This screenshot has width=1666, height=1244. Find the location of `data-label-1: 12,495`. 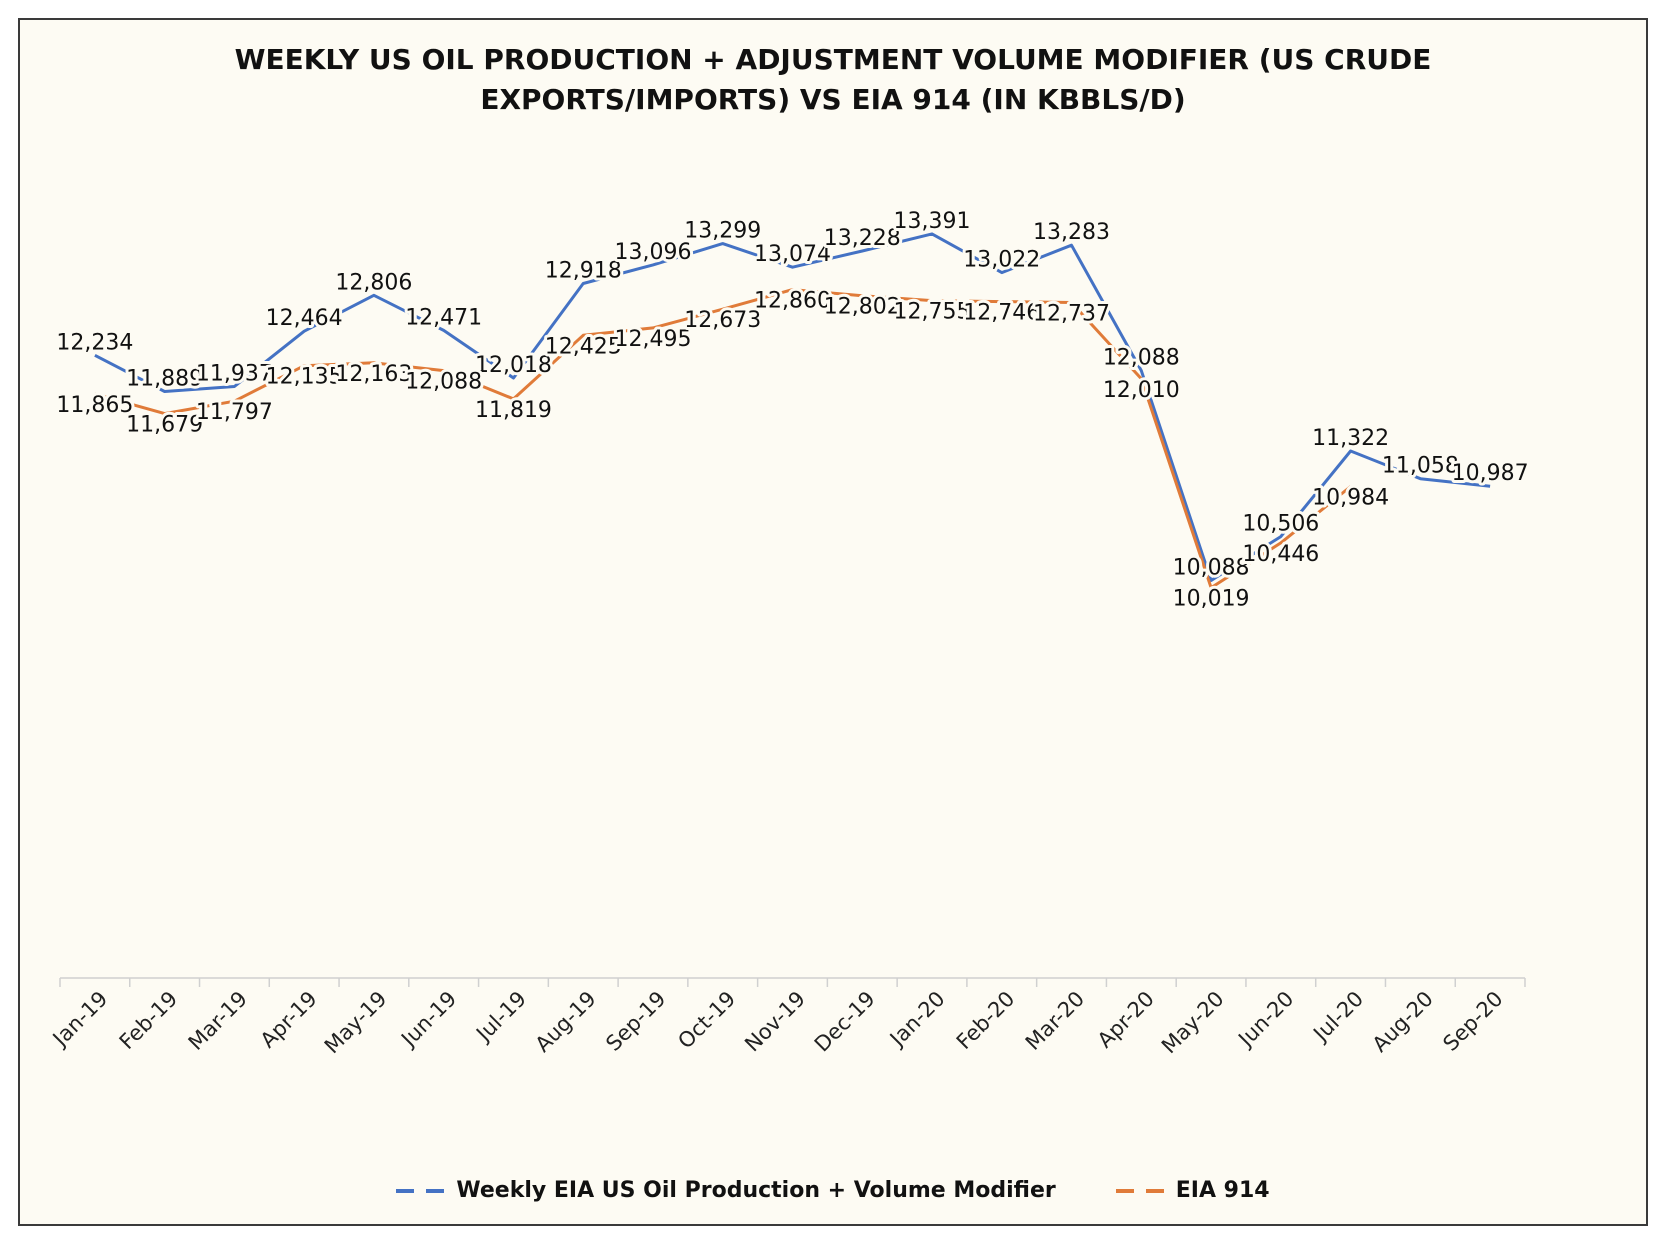

data-label-1: 12,495 is located at coordinates (652, 339).